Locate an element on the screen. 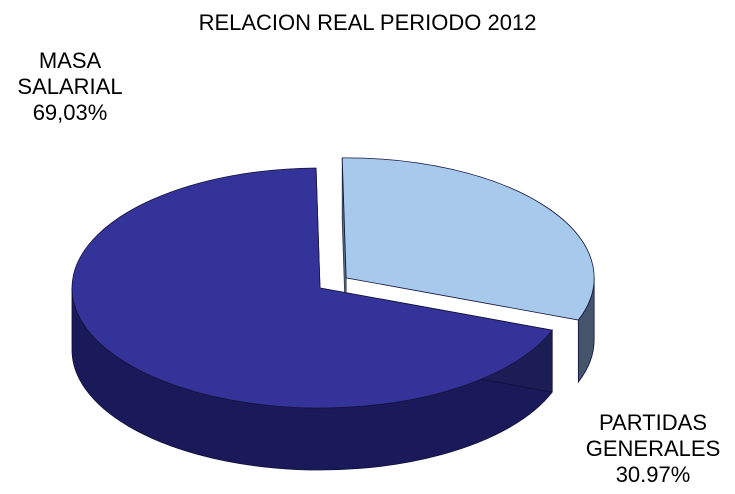 The height and width of the screenshot is (494, 735). slice-value-label: 30.97% is located at coordinates (653, 474).